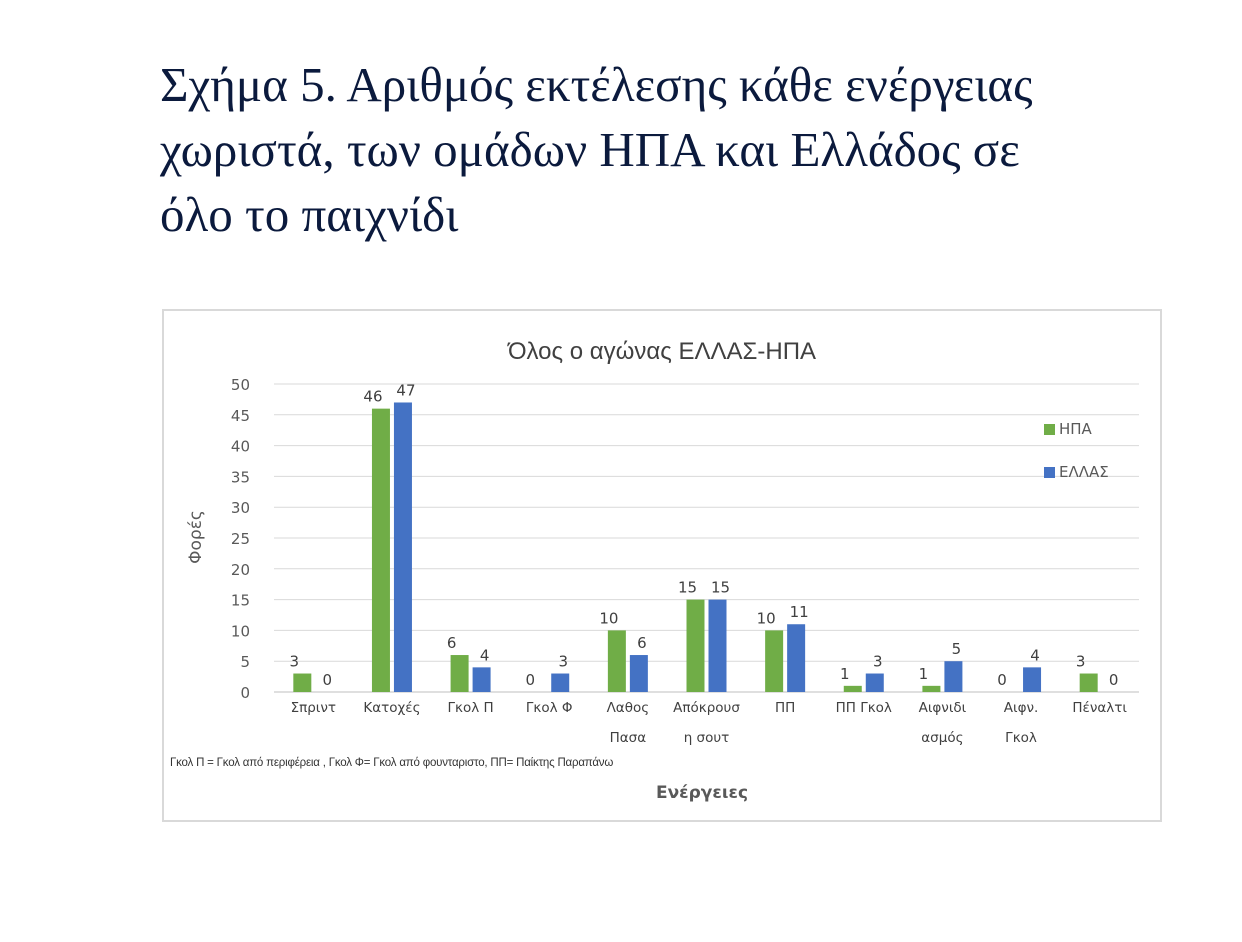 The width and height of the screenshot is (1242, 942). I want to click on slide-title-line-3: όλο το παιχνίδι, so click(309, 214).